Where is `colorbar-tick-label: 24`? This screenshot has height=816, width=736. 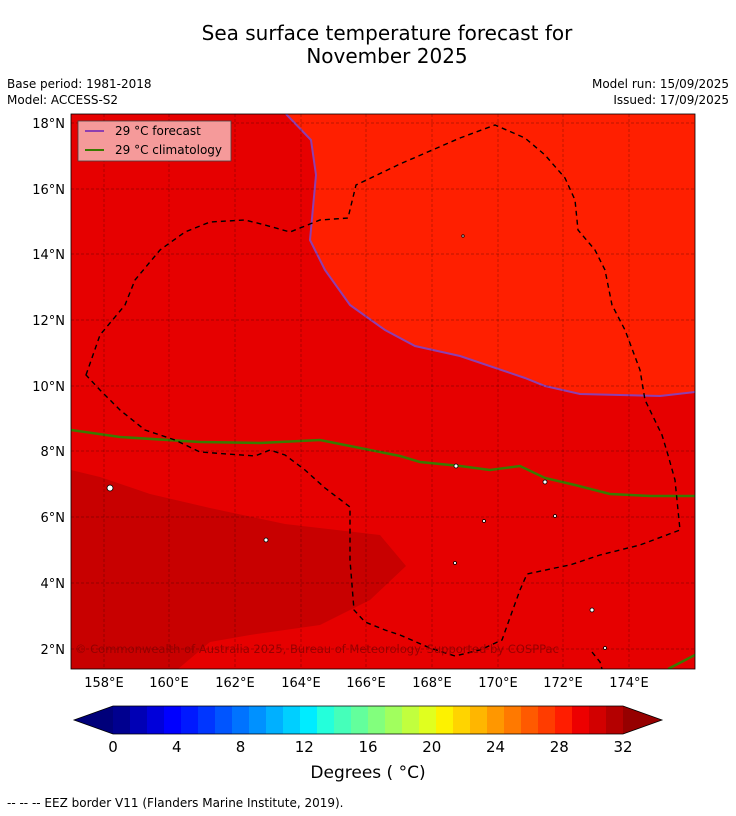 colorbar-tick-label: 24 is located at coordinates (495, 747).